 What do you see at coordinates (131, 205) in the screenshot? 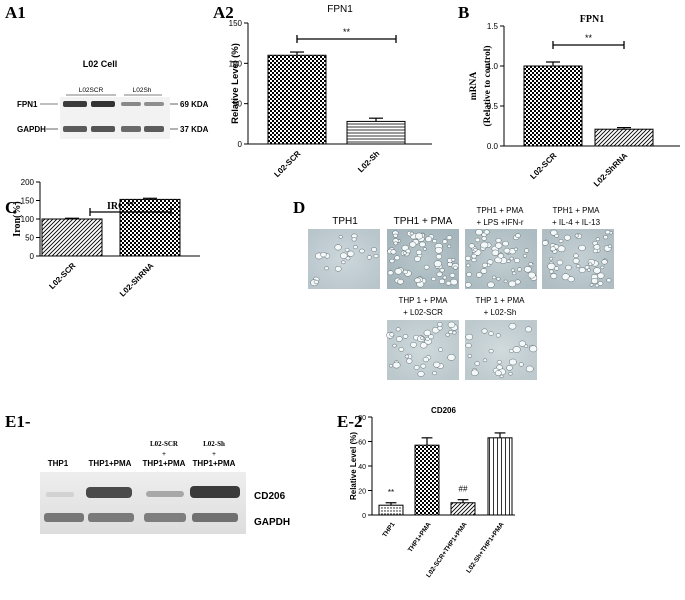
I see `significance-annotation: **` at bounding box center [131, 205].